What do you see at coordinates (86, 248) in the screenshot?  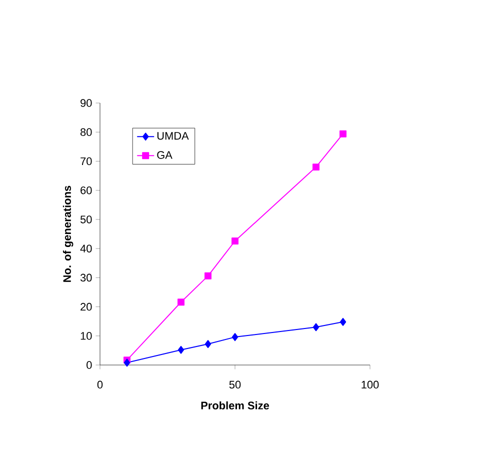 I see `y-tick-label: 40` at bounding box center [86, 248].